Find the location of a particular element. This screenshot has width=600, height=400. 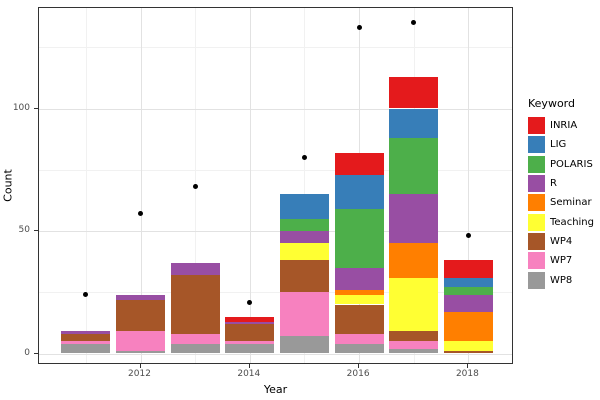

legend-entry-seminar: Seminar is located at coordinates (561, 202).